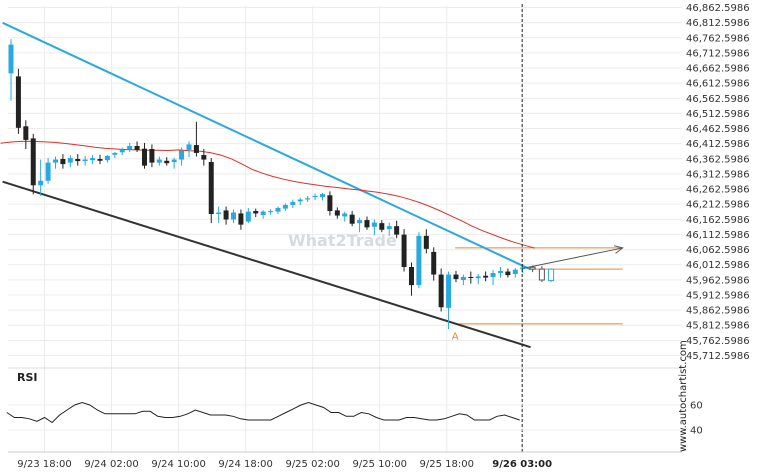 This screenshot has width=760, height=475. What do you see at coordinates (718, 159) in the screenshot?
I see `y-tick-label: 46,362.5986` at bounding box center [718, 159].